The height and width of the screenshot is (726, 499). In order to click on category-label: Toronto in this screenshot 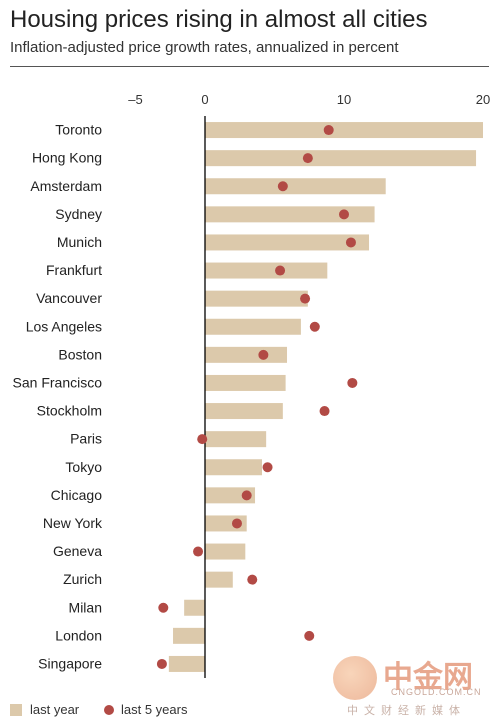, I will do `click(78, 130)`.